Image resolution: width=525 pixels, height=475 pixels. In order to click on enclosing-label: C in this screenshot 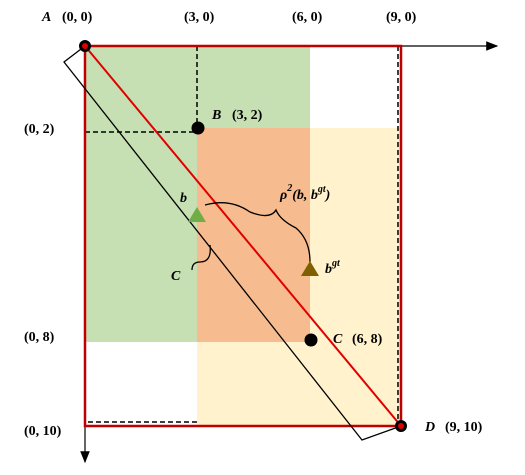, I will do `click(176, 276)`.